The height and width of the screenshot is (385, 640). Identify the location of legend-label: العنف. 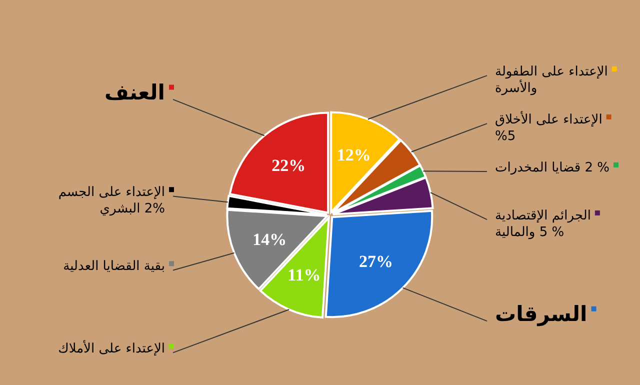
(134, 92).